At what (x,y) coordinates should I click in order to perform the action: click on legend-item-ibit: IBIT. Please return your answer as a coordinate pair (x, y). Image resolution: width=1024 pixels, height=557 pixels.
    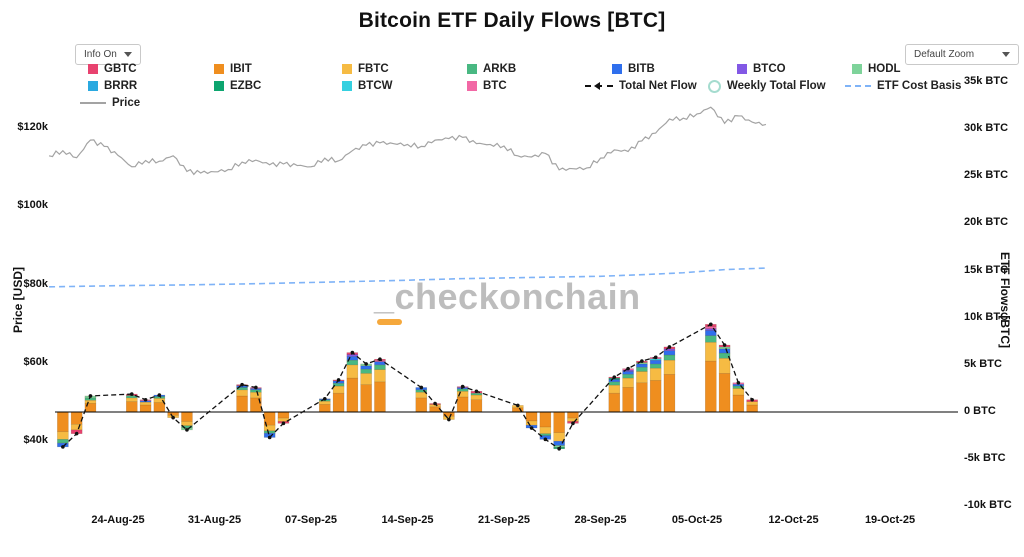
    Looking at the image, I should click on (233, 69).